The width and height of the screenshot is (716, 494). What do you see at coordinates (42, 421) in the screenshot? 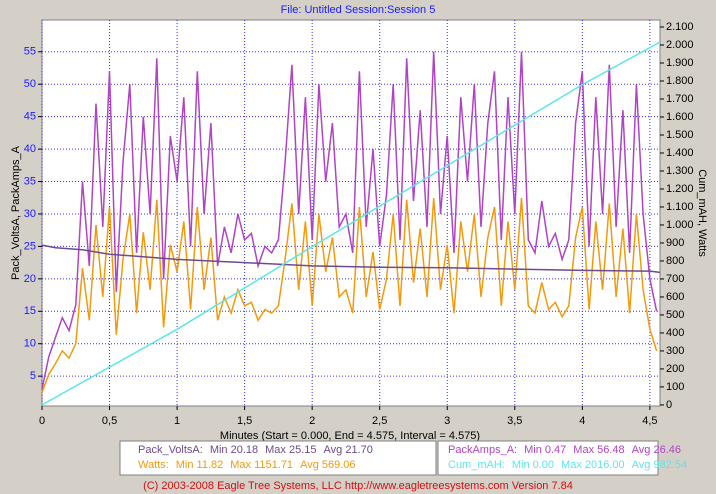
I see `x-tick-label: 0` at bounding box center [42, 421].